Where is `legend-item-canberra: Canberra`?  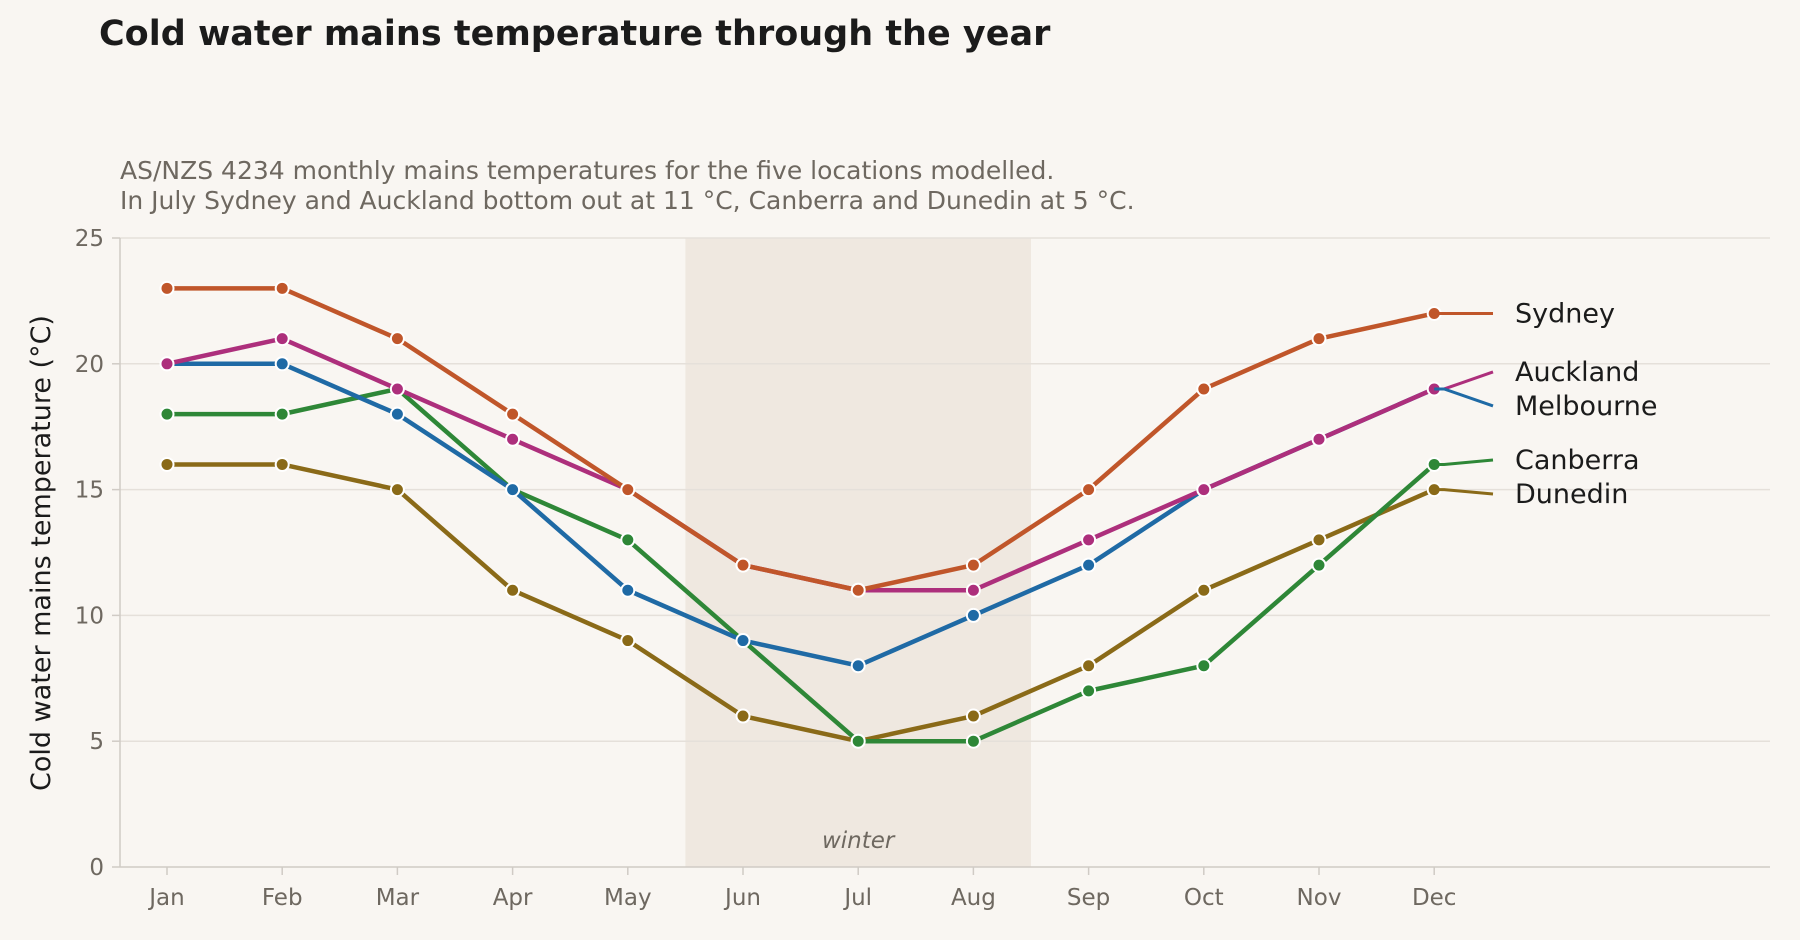
legend-item-canberra: Canberra is located at coordinates (1537, 460).